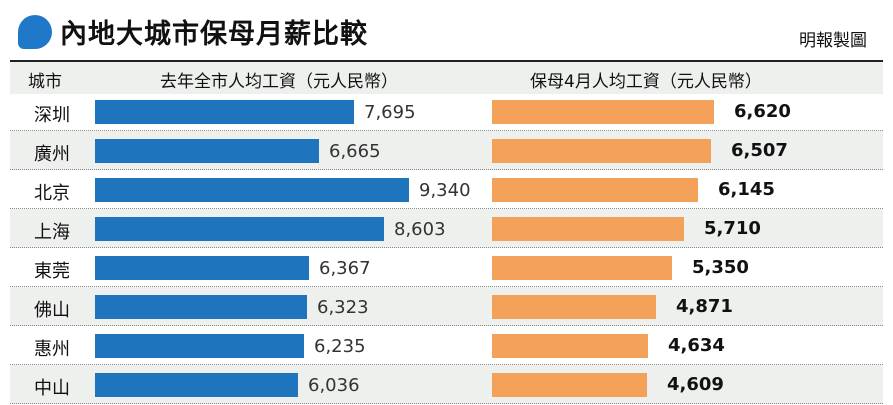 This screenshot has height=405, width=893. Describe the element at coordinates (52, 154) in the screenshot. I see `city-label: 廣州` at that location.